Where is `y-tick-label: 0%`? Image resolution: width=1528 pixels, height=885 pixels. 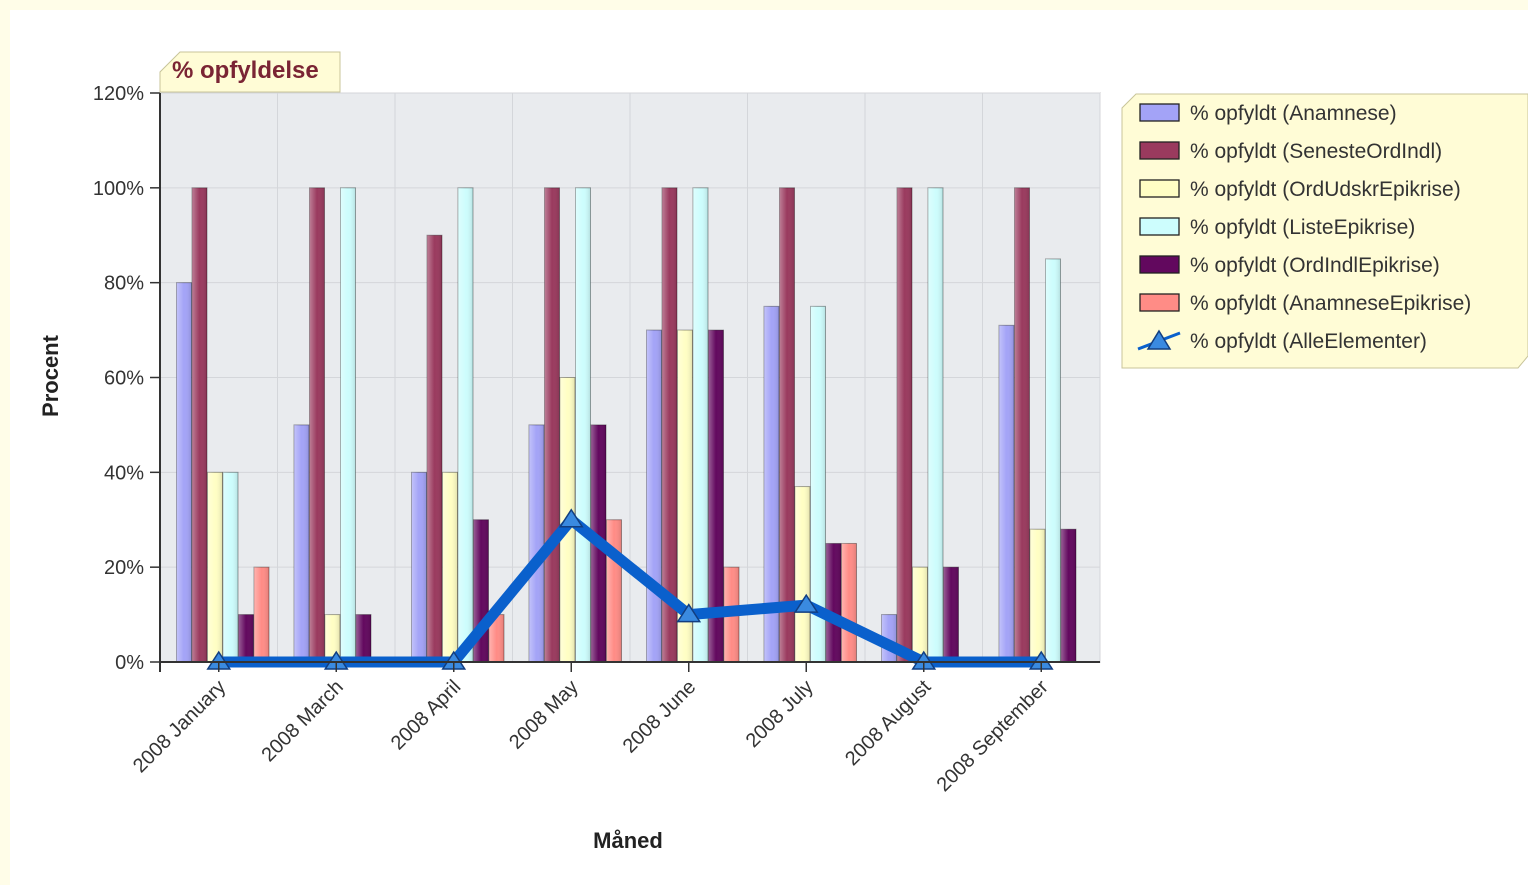
y-tick-label: 0% is located at coordinates (129, 663).